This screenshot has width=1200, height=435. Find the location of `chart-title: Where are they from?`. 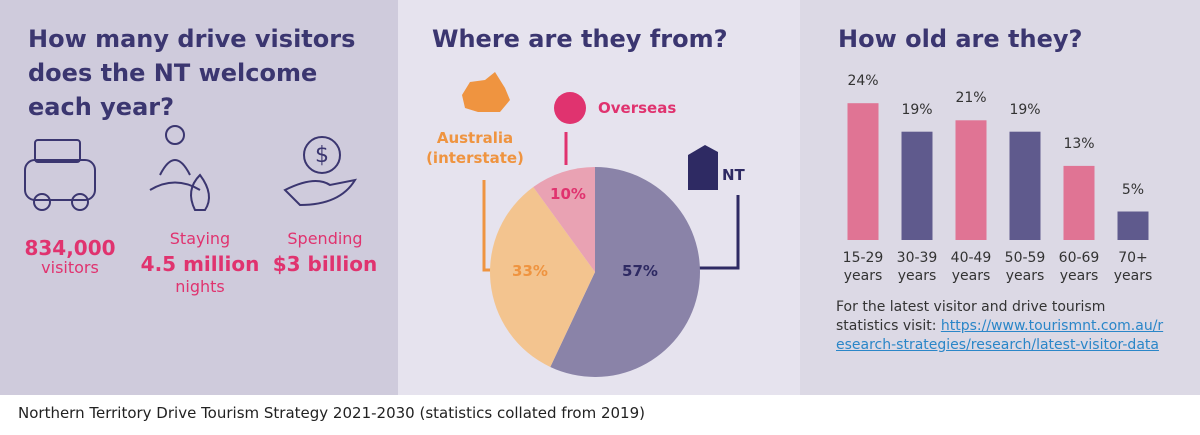

chart-title: Where are they from? is located at coordinates (580, 39).